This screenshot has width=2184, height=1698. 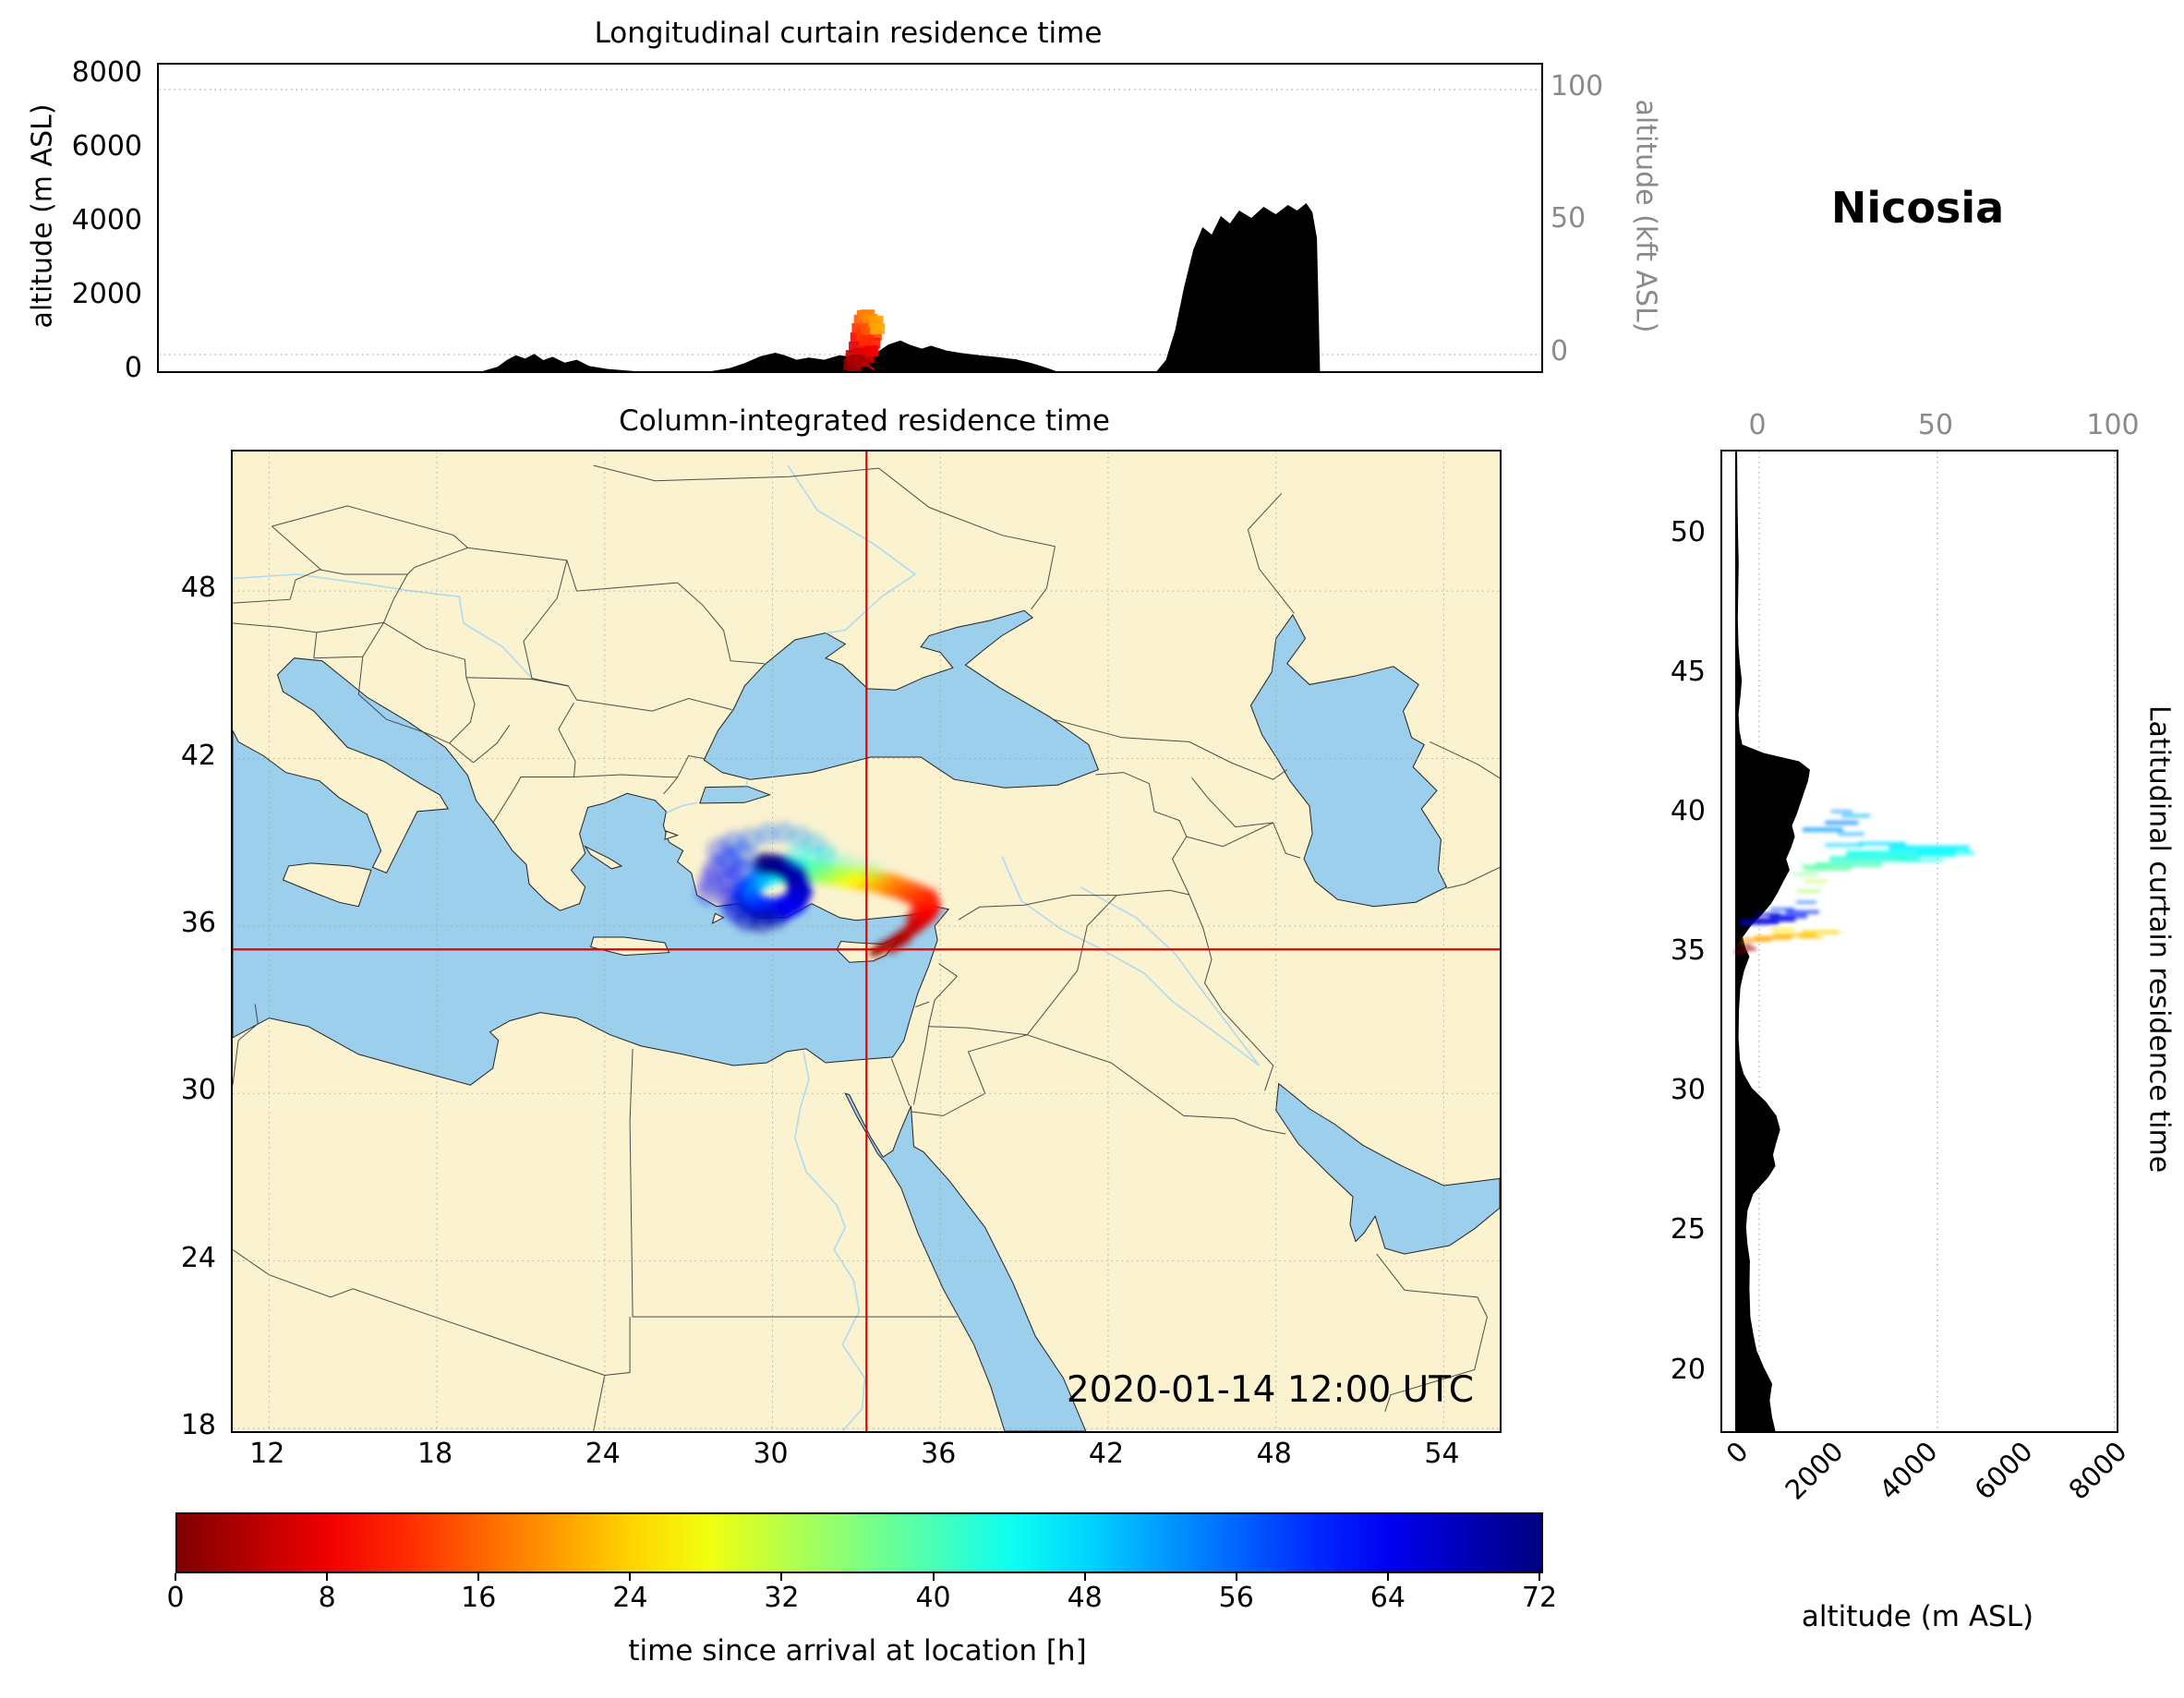 What do you see at coordinates (42, 216) in the screenshot?
I see `top-left-axis-label: altitude (m ASL)` at bounding box center [42, 216].